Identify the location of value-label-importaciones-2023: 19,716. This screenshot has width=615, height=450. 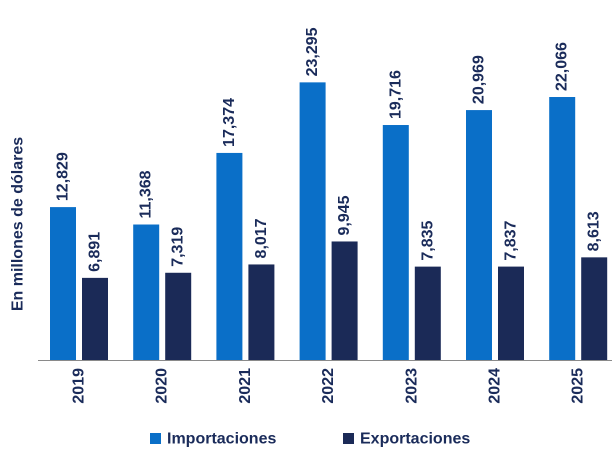
(395, 94).